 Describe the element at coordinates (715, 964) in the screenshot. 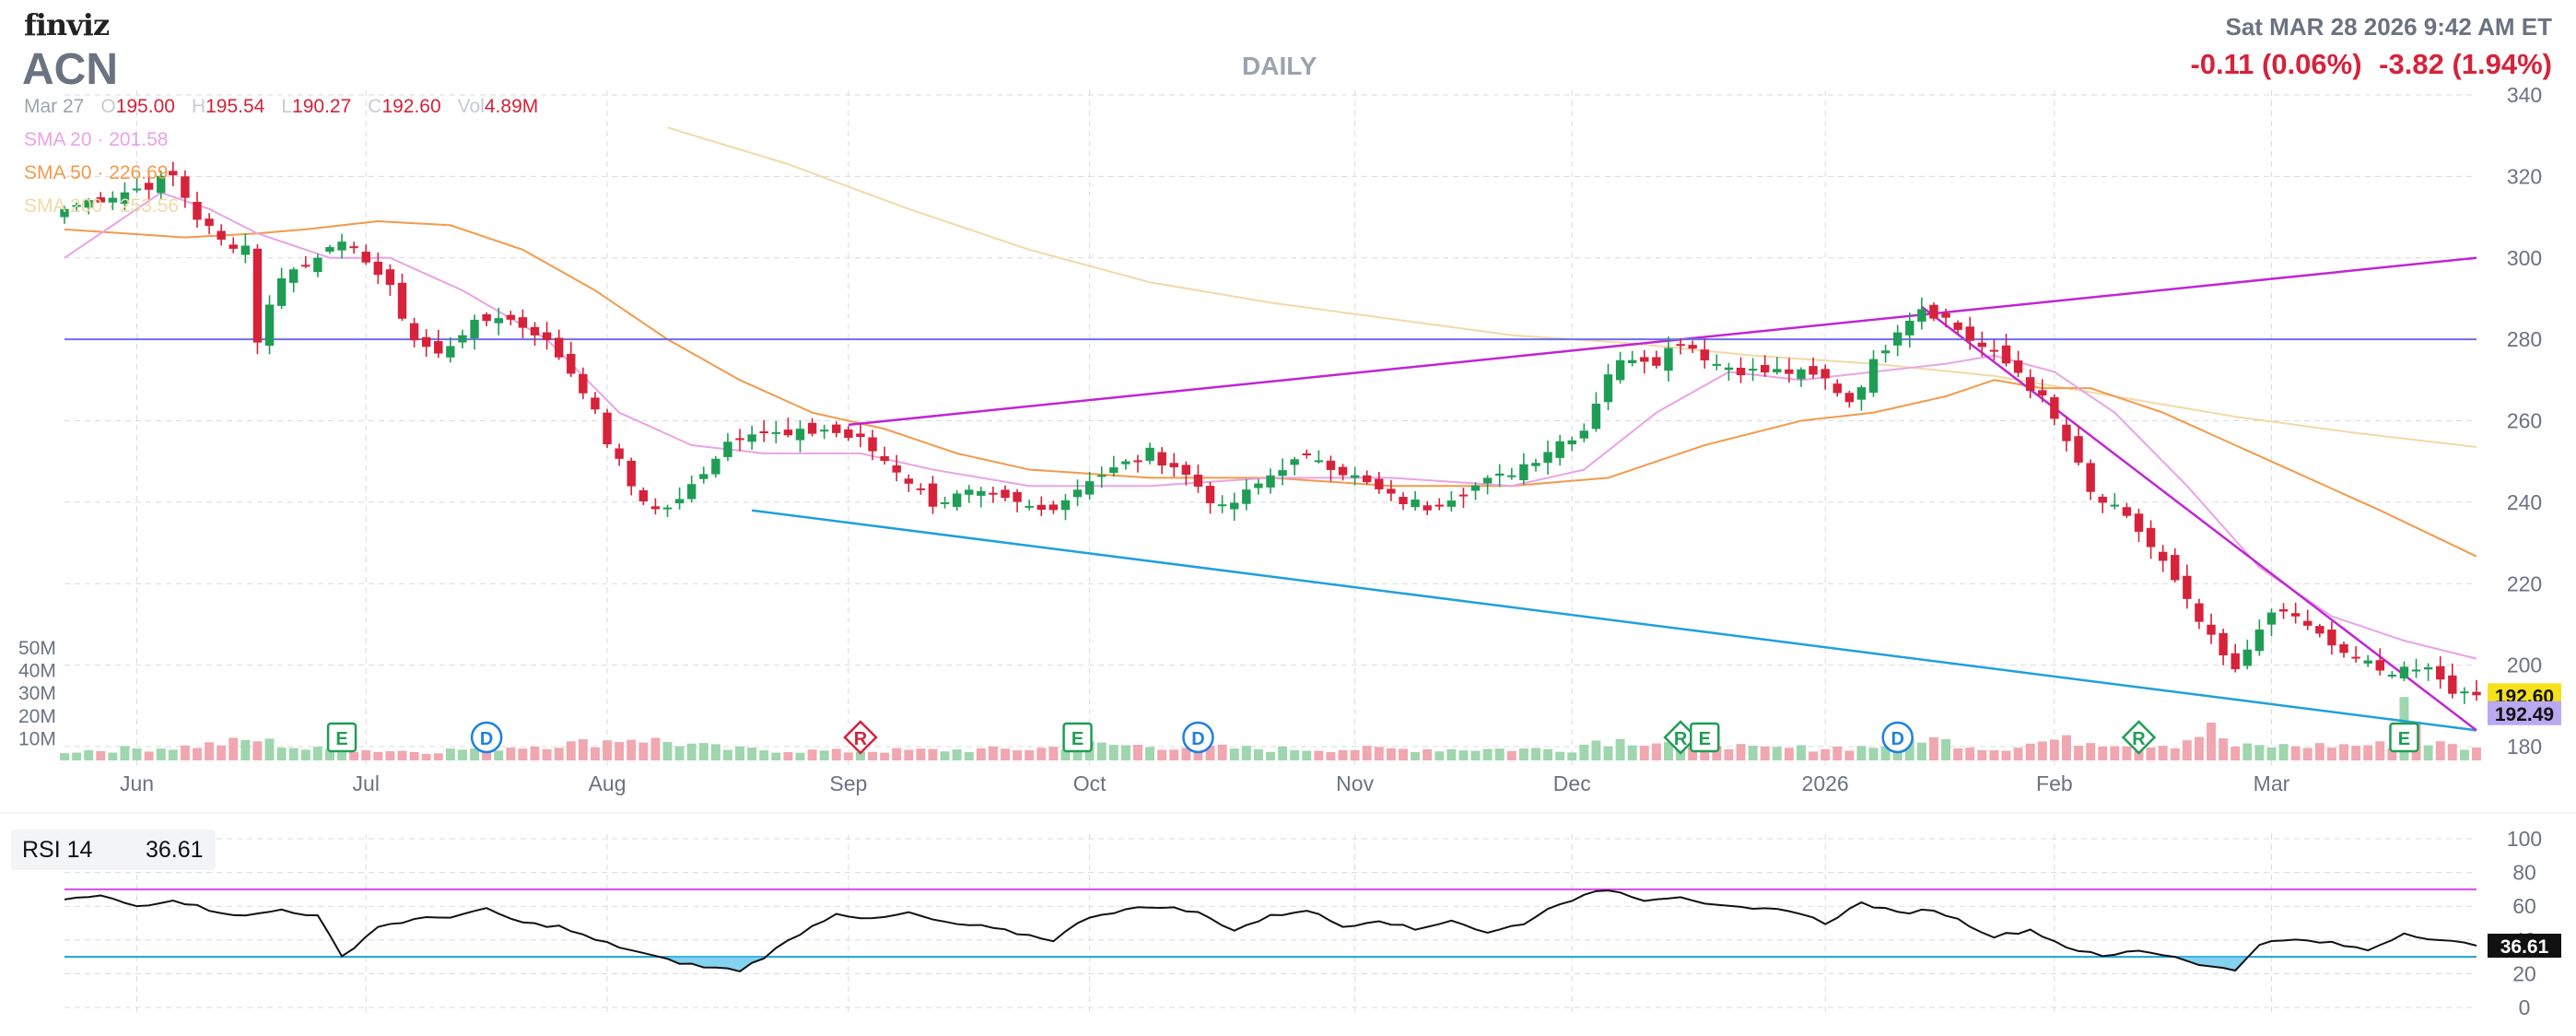

I see `rsi-oversold-fill` at that location.